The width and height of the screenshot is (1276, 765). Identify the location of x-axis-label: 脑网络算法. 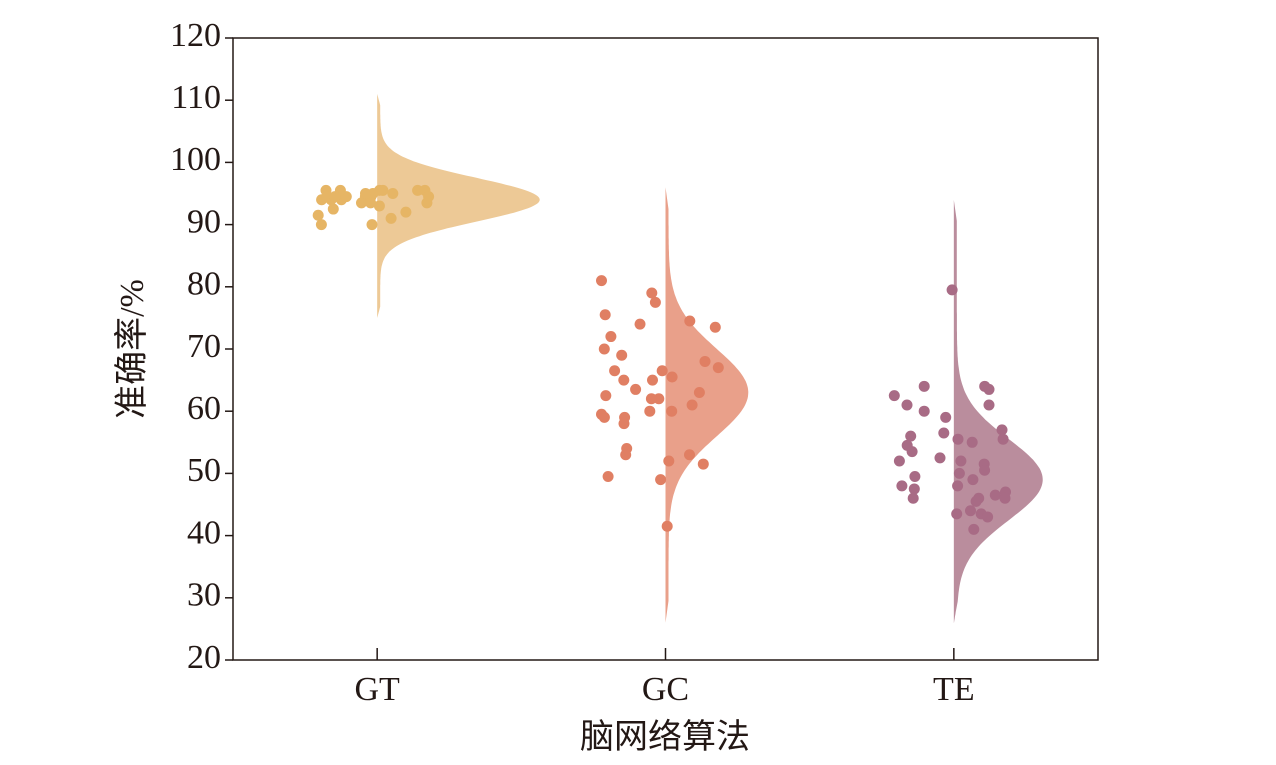
(665, 737).